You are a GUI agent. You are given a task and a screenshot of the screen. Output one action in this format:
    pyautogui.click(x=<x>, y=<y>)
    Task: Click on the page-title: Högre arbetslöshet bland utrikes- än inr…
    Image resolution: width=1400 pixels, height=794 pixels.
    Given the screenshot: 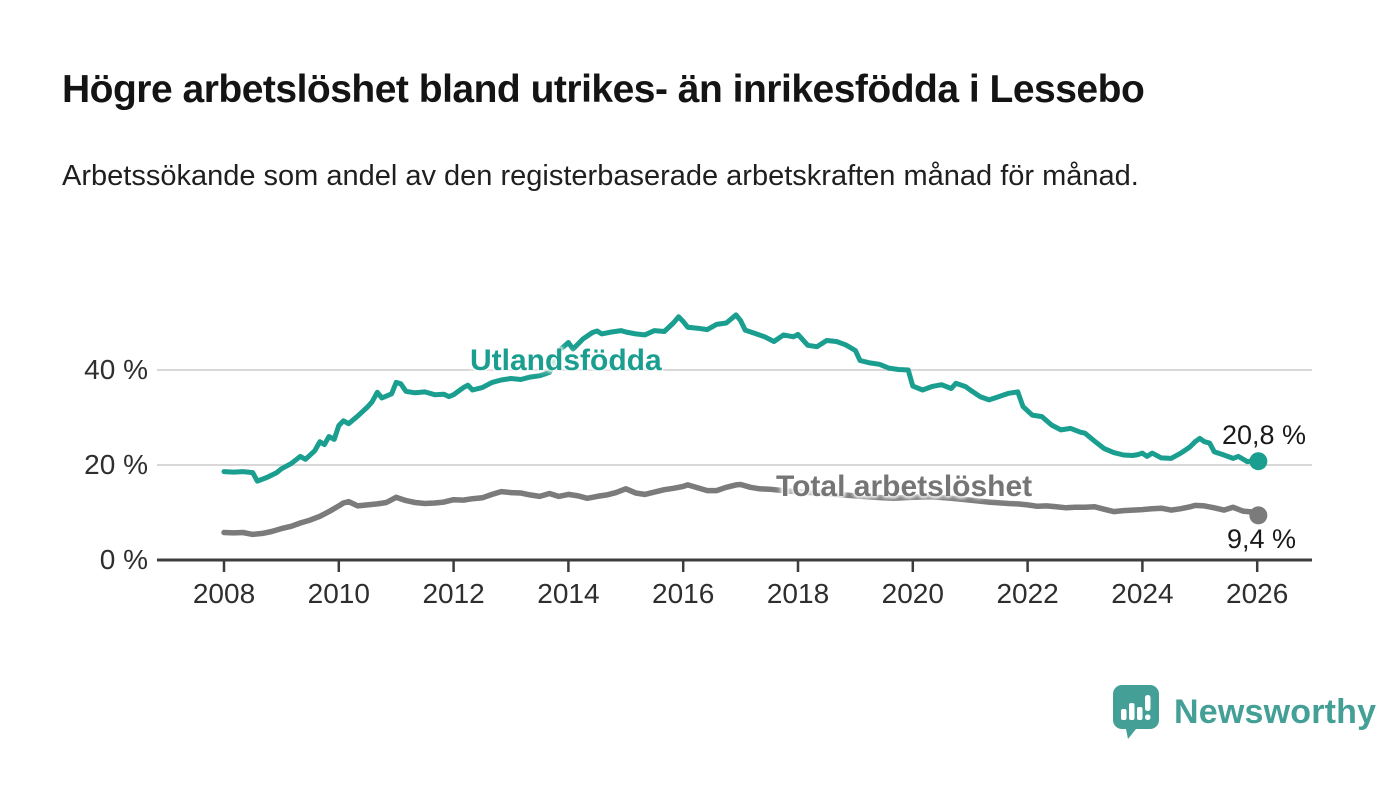 What is the action you would take?
    pyautogui.click(x=603, y=89)
    